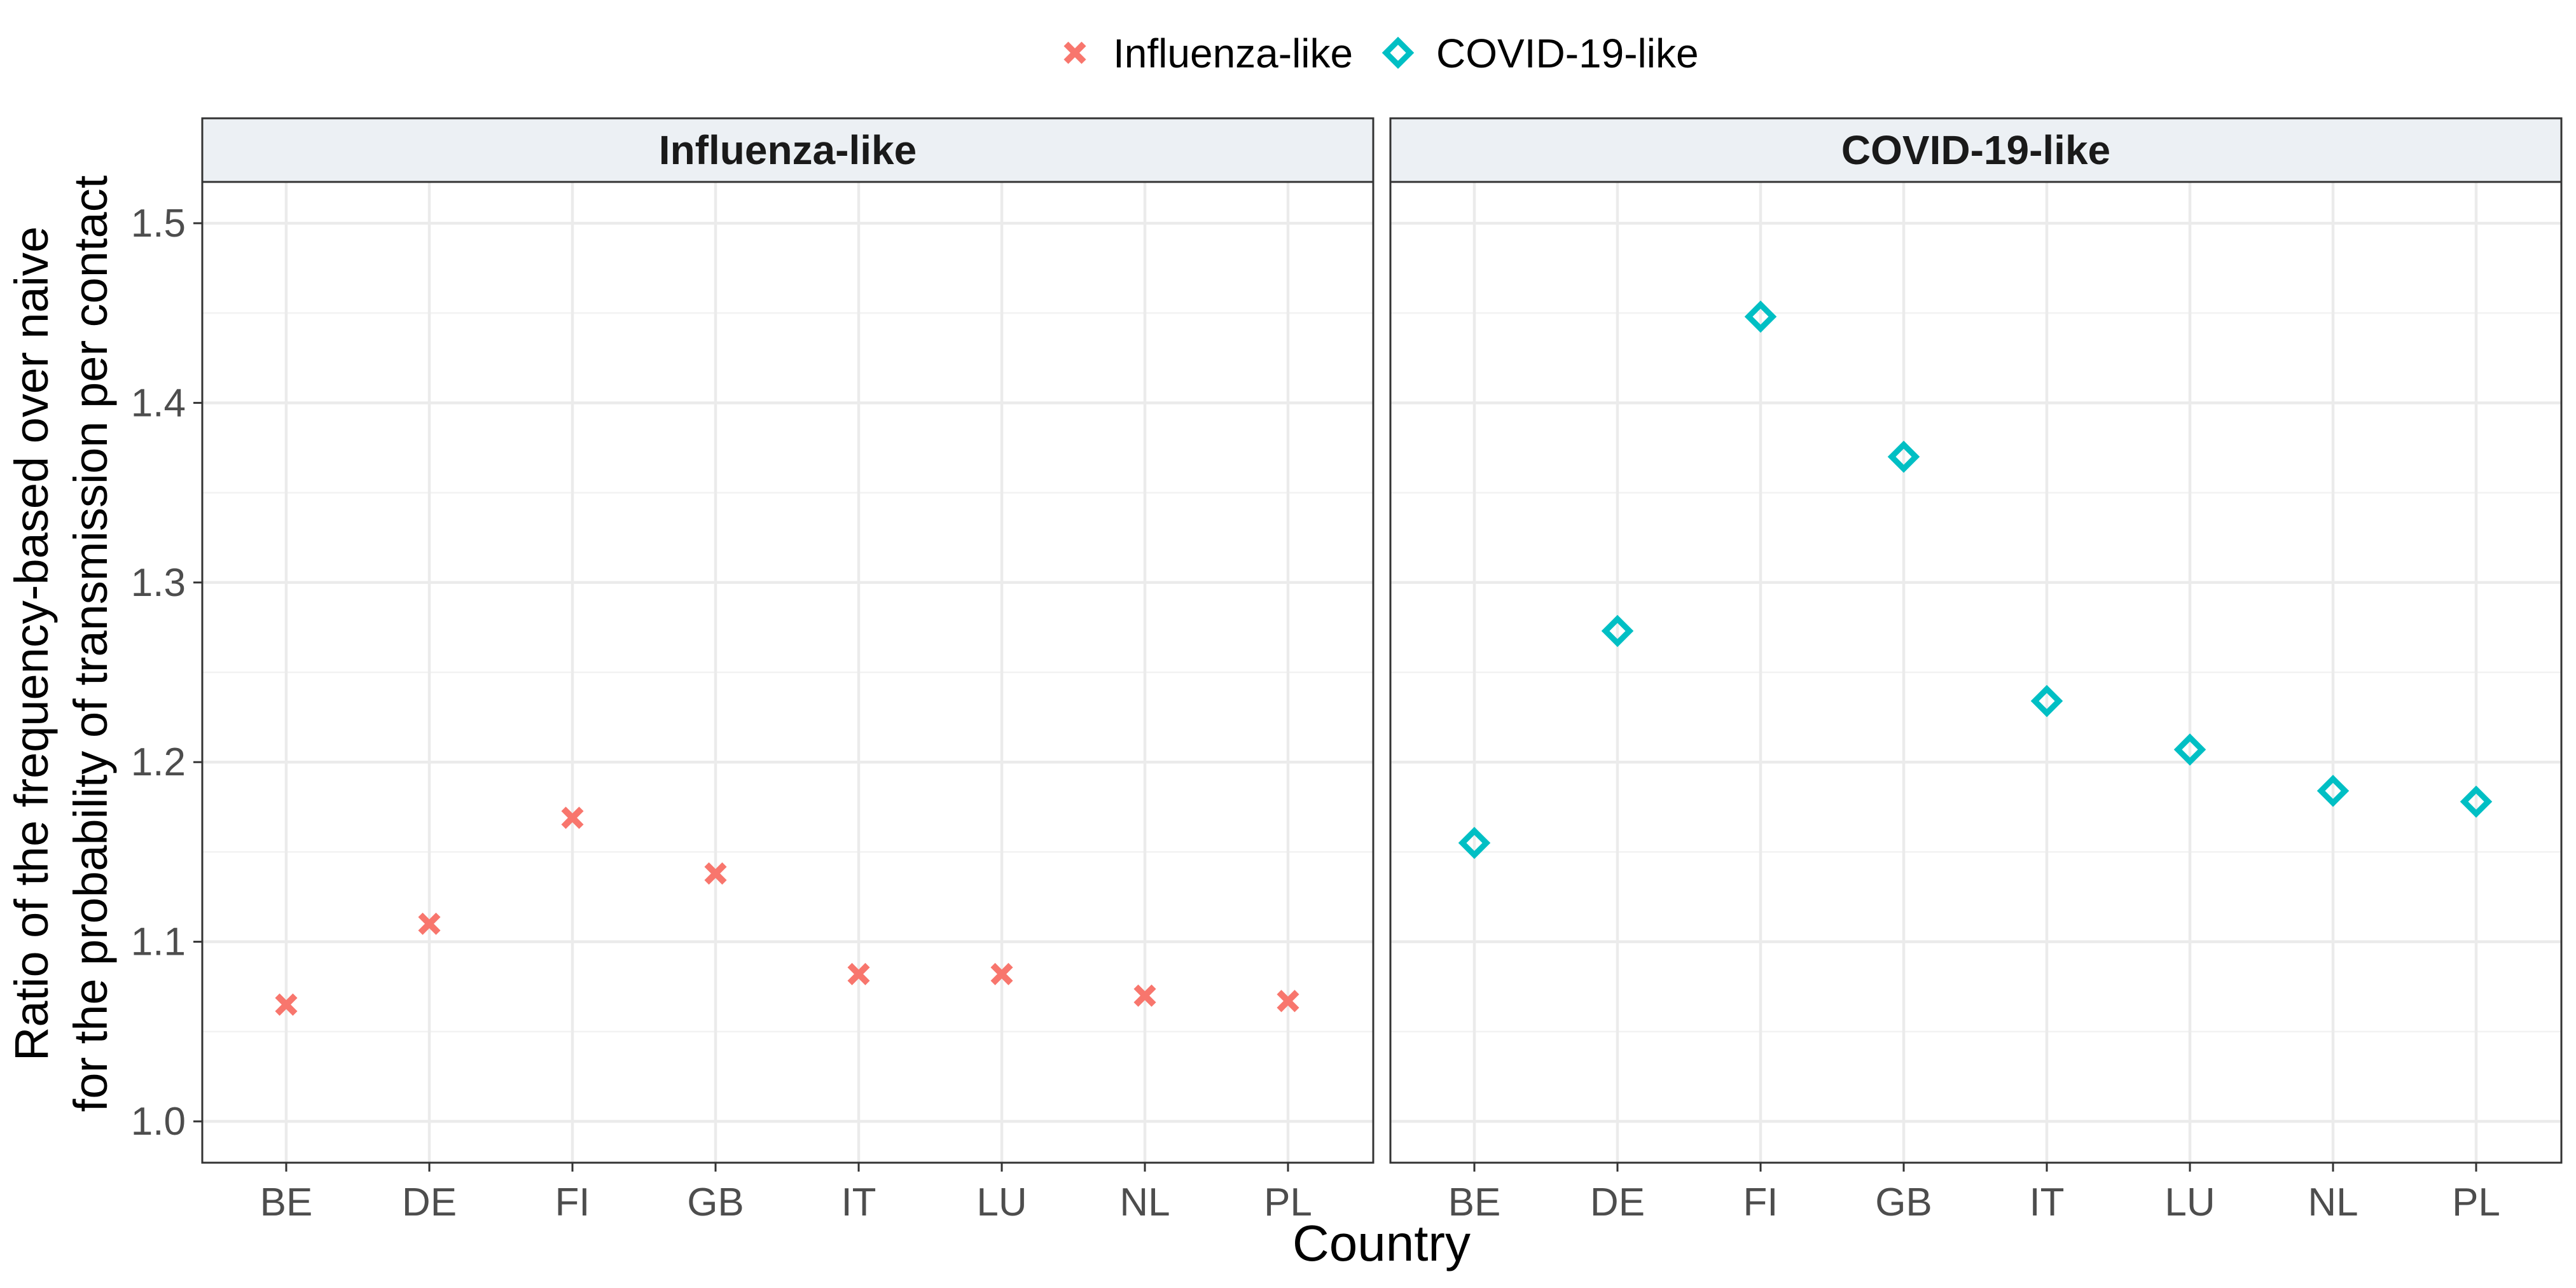 The image size is (2576, 1288). Describe the element at coordinates (158, 1122) in the screenshot. I see `y-tick-label: 1.0` at that location.